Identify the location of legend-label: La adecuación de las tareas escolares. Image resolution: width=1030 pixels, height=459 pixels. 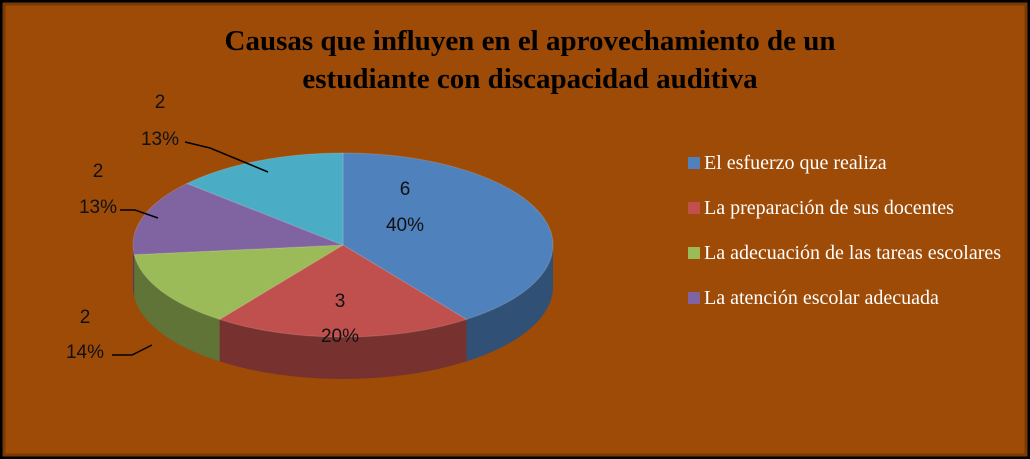
(853, 253).